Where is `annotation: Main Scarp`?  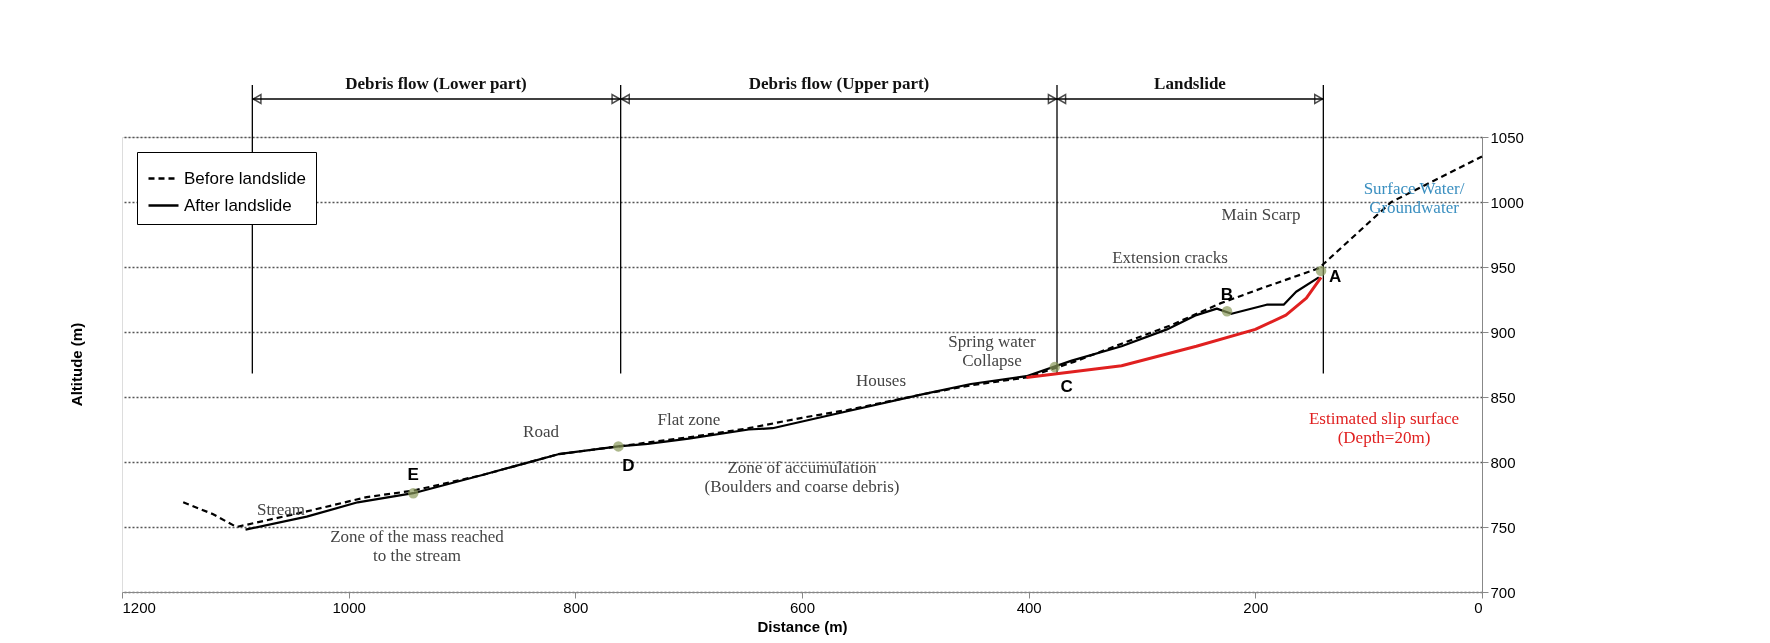 annotation: Main Scarp is located at coordinates (1261, 214).